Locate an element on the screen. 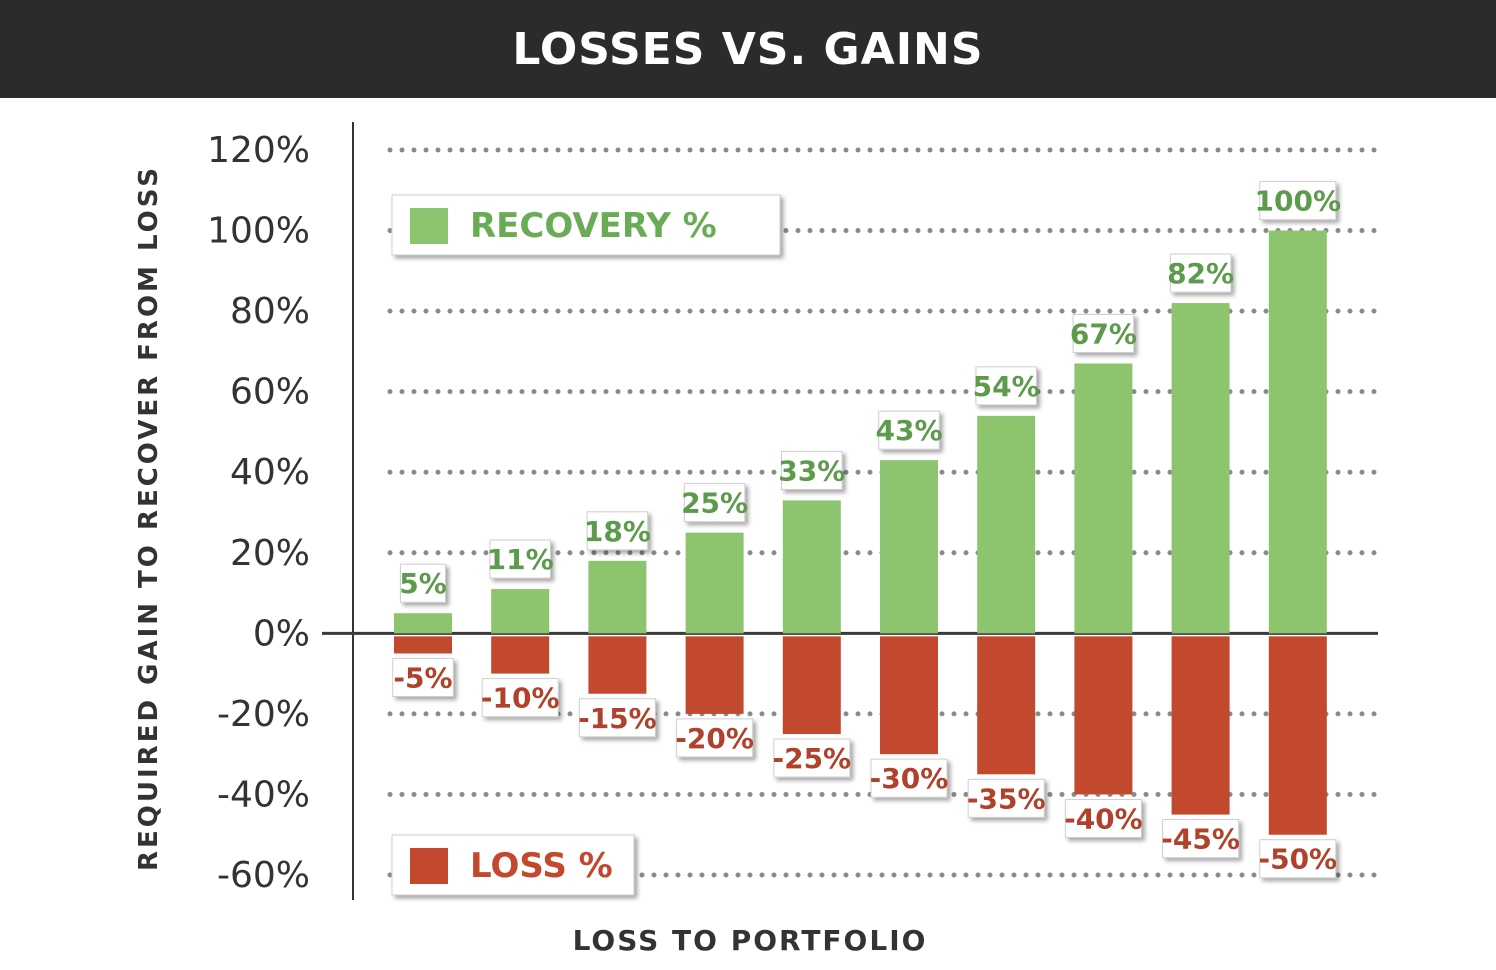 The width and height of the screenshot is (1496, 970). loss-legend-label: LOSS % is located at coordinates (541, 866).